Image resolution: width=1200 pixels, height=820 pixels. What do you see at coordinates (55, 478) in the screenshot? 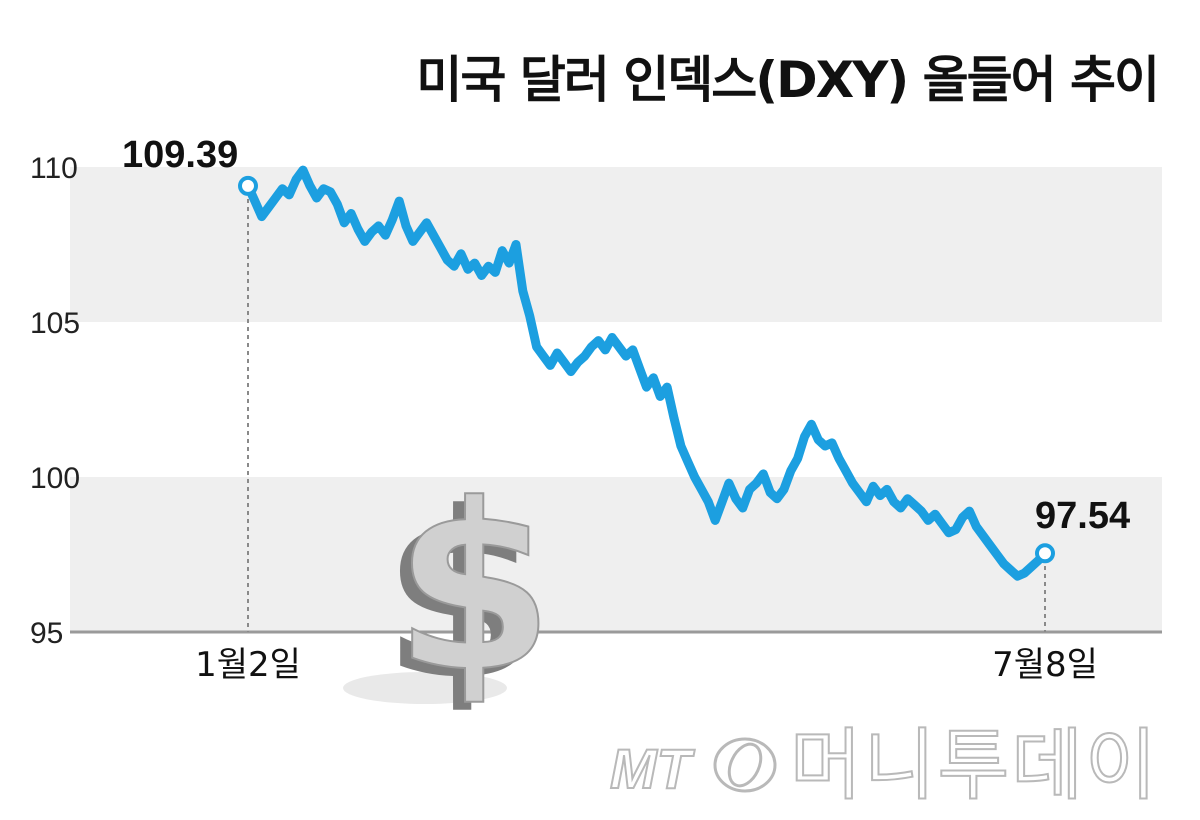
I see `y-tick-label: 100` at bounding box center [55, 478].